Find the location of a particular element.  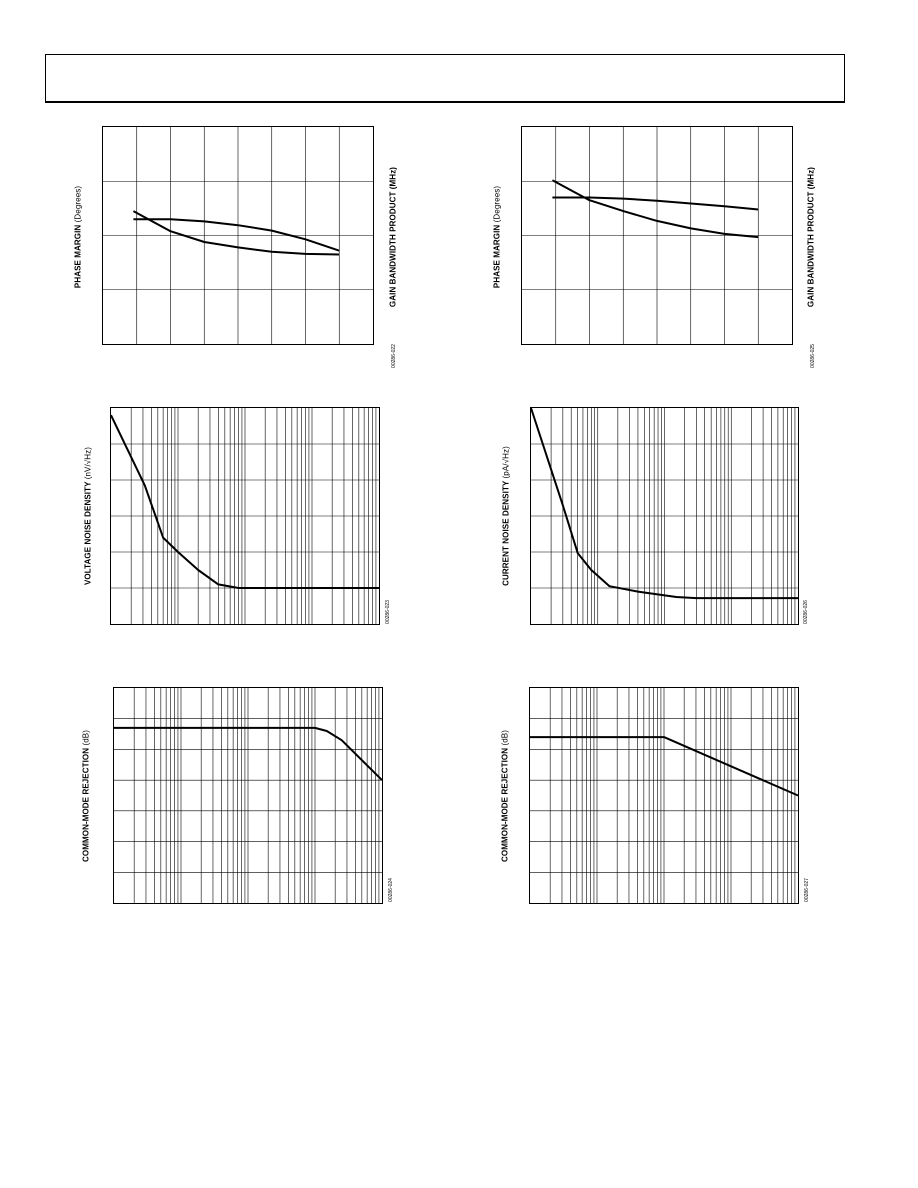

ylabel-current-noise: CURRENT NOISE DENSITY (pA/√Hz) is located at coordinates (506, 516).